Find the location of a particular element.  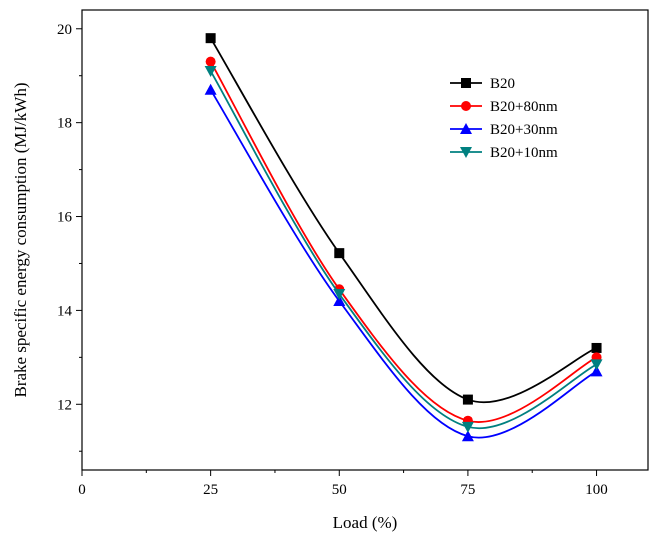

legend-label: B20+10nm is located at coordinates (524, 153).